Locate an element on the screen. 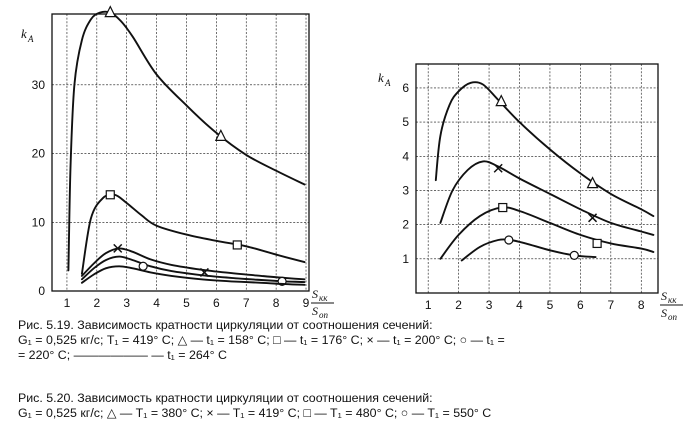  fig519-x-tick-label-8: 9 is located at coordinates (306, 303).